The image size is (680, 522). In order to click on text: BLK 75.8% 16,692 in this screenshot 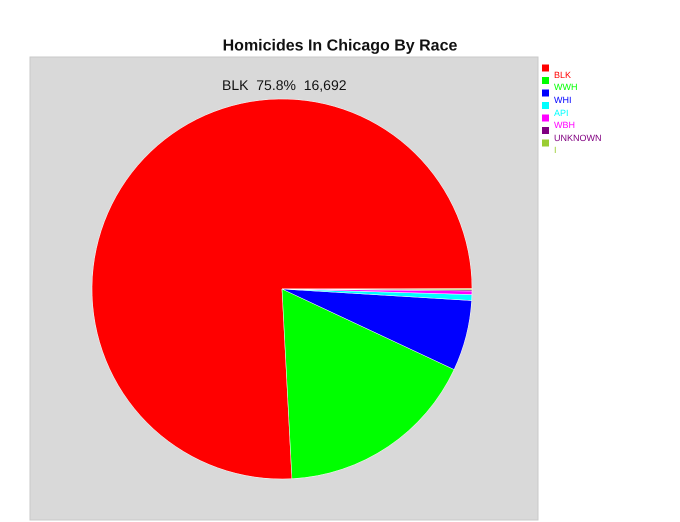, I will do `click(284, 85)`.